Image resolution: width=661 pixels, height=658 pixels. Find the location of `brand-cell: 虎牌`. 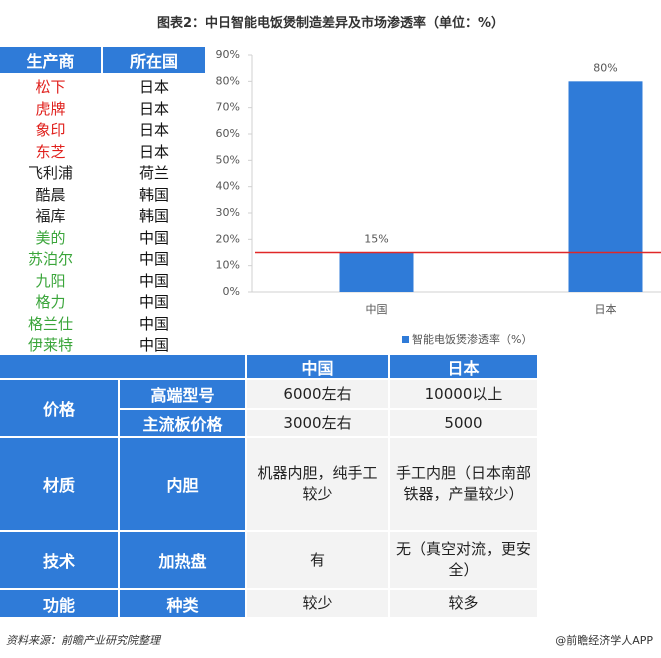

brand-cell: 虎牌 is located at coordinates (50, 108).